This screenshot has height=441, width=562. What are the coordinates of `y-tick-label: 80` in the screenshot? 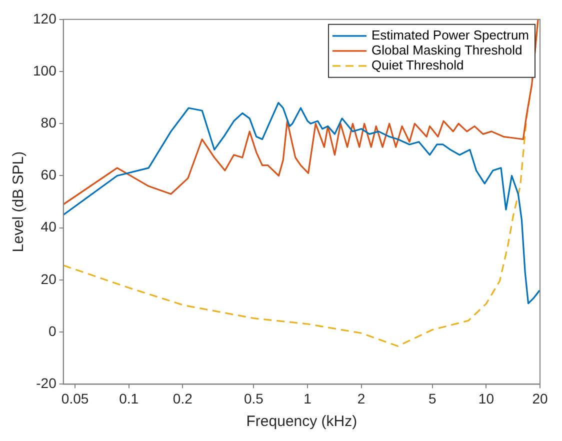 It's located at (48, 122).